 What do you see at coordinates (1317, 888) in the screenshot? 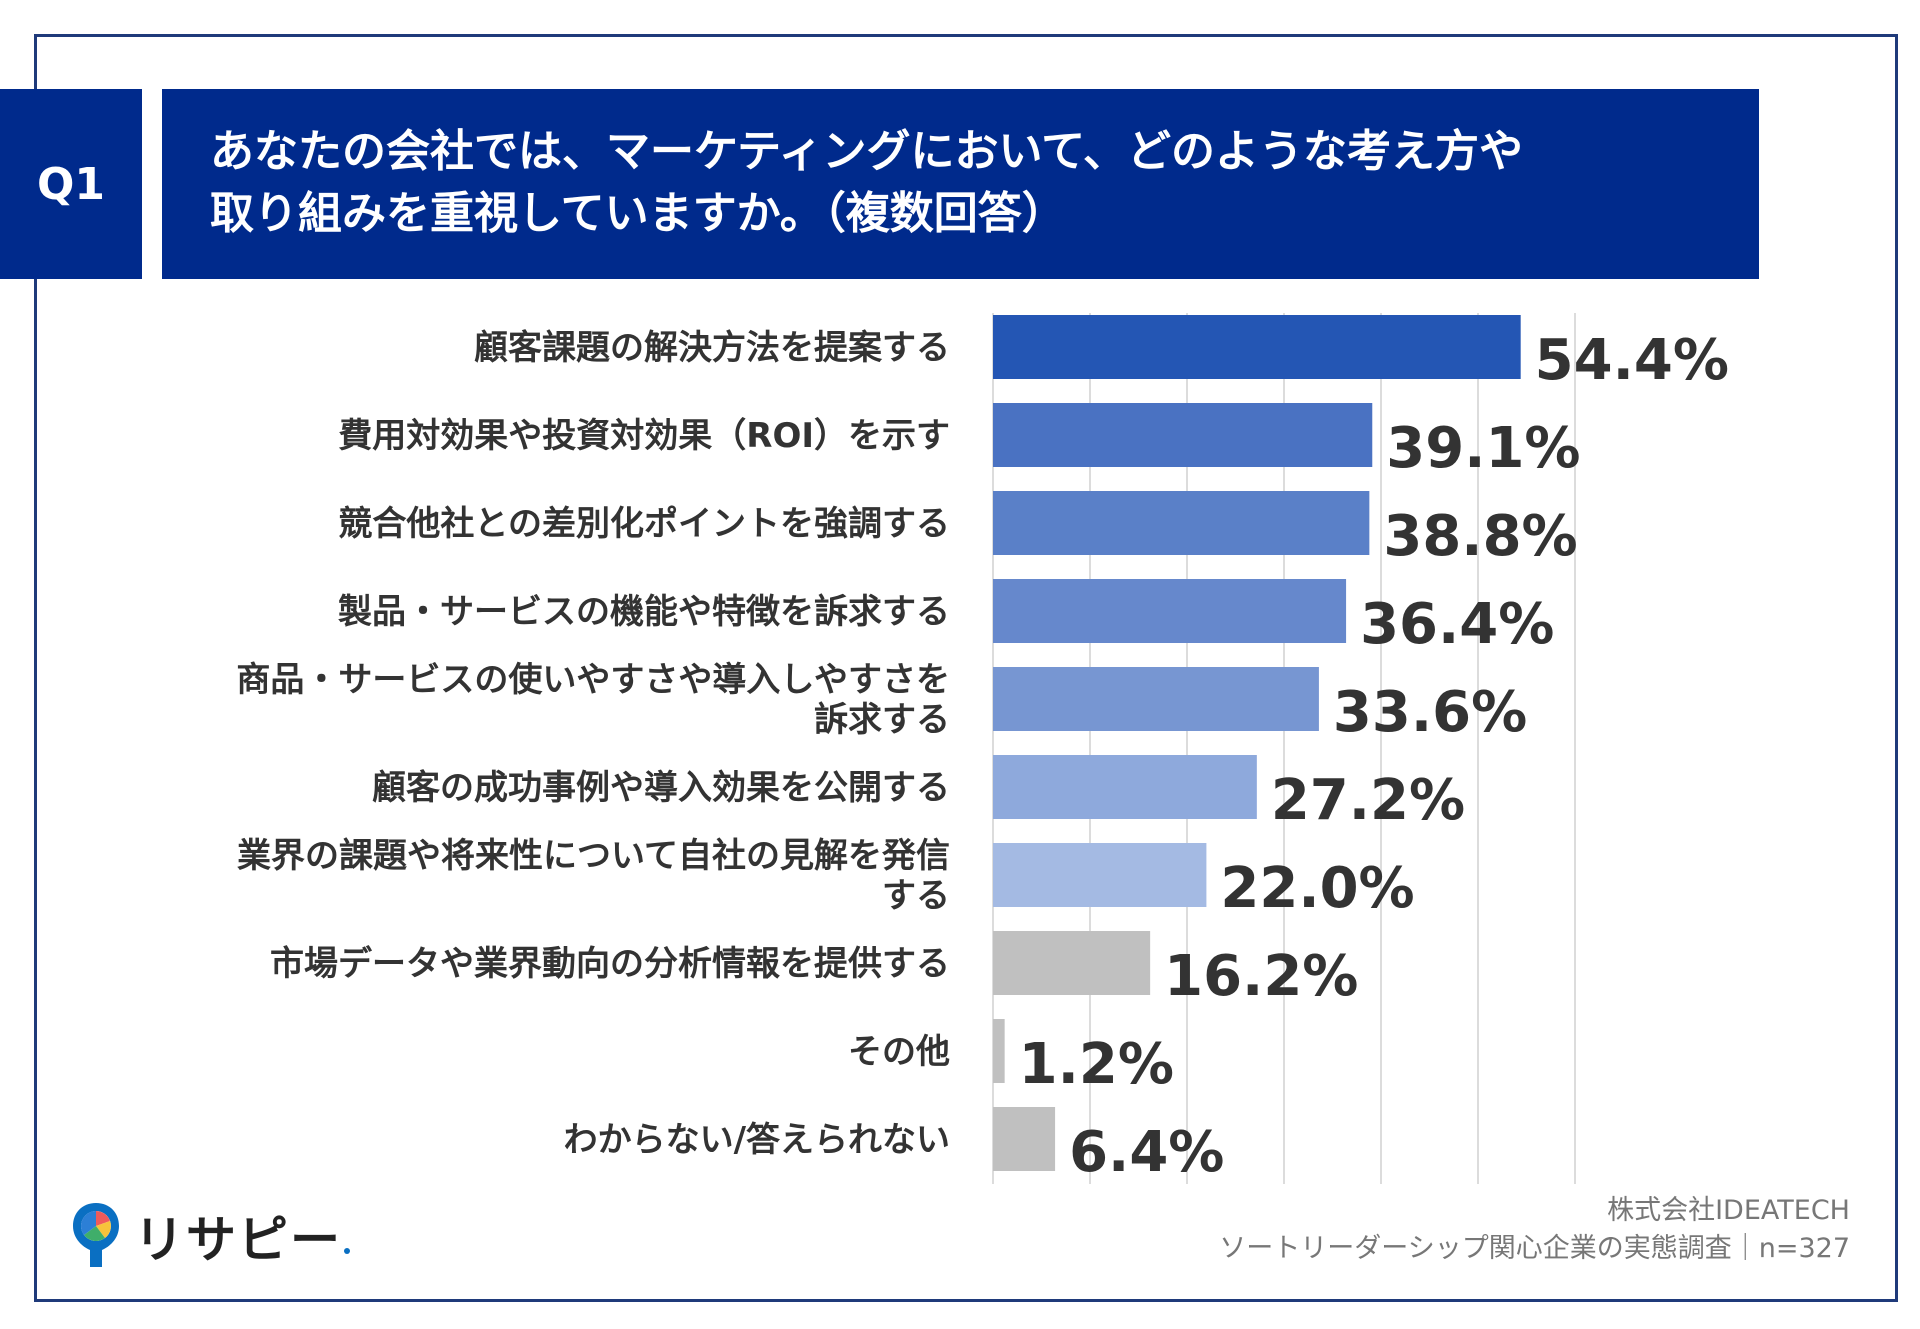
I see `value-label-6: 22.0%` at bounding box center [1317, 888].